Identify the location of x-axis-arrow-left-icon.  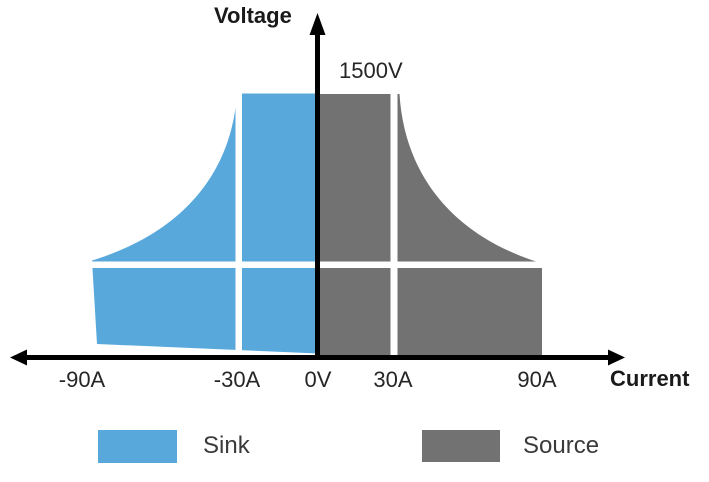
(18, 357).